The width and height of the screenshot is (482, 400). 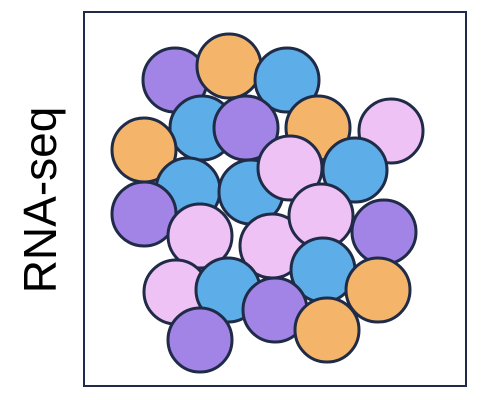 What do you see at coordinates (200, 236) in the screenshot?
I see `cell-pink` at bounding box center [200, 236].